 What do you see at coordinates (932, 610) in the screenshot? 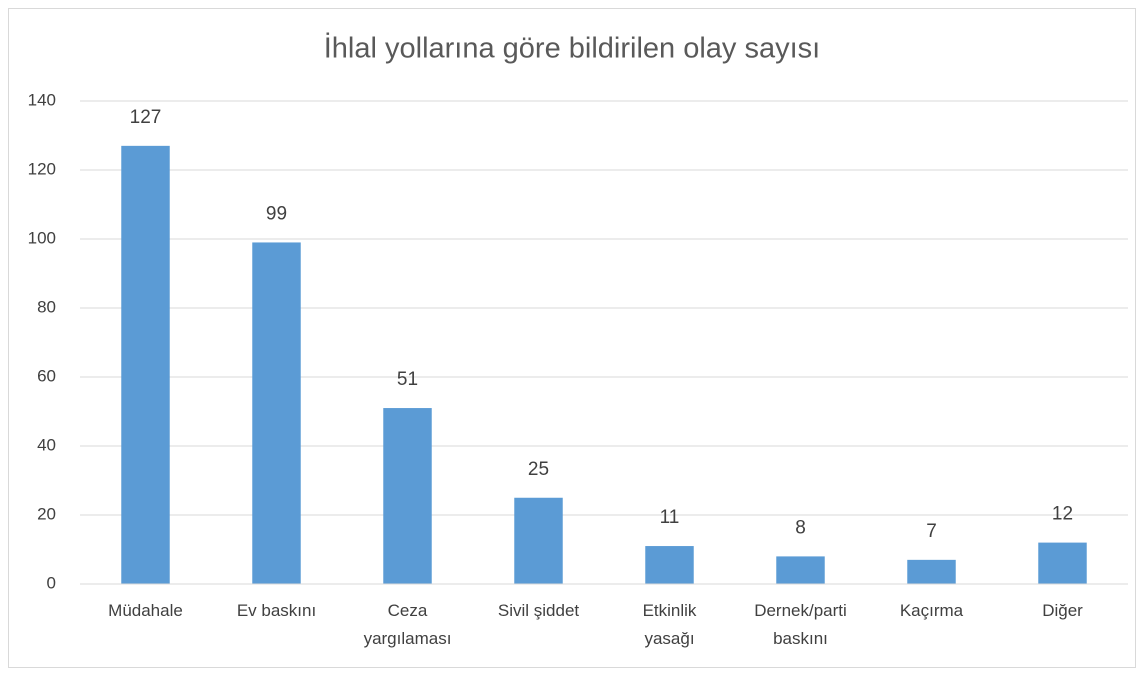
I see `x-tick-label: Kaçırma` at bounding box center [932, 610].